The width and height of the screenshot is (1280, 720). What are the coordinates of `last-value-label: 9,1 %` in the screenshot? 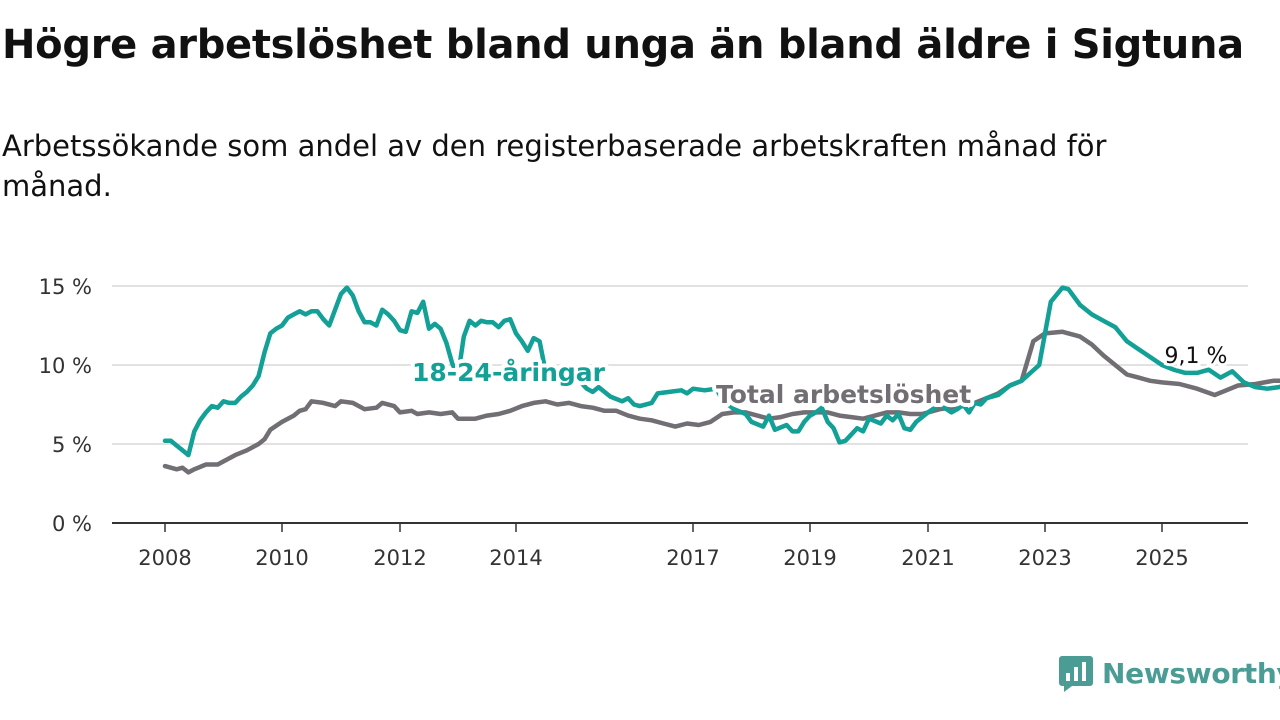 It's located at (1196, 356).